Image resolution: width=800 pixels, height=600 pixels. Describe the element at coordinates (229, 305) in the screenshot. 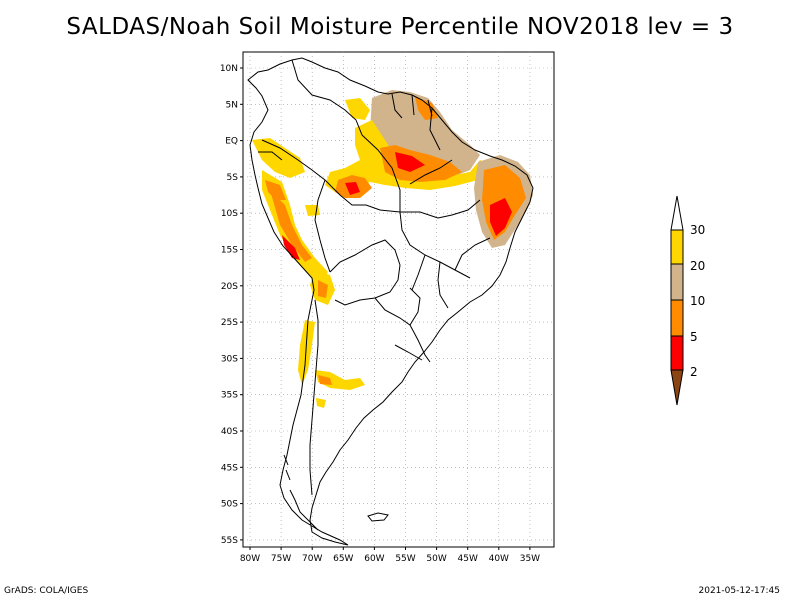

I see `latitude-labels: 10N 5N EQ 5S 10S 15S 20S 25S 30S 35S 40S 45S 50S 55S` at that location.